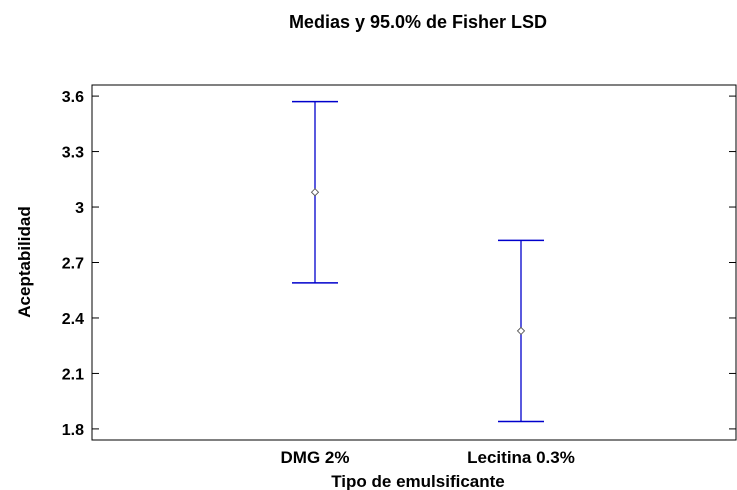 This screenshot has width=737, height=490. I want to click on x-category-label: Lecitina 0.3%, so click(521, 457).